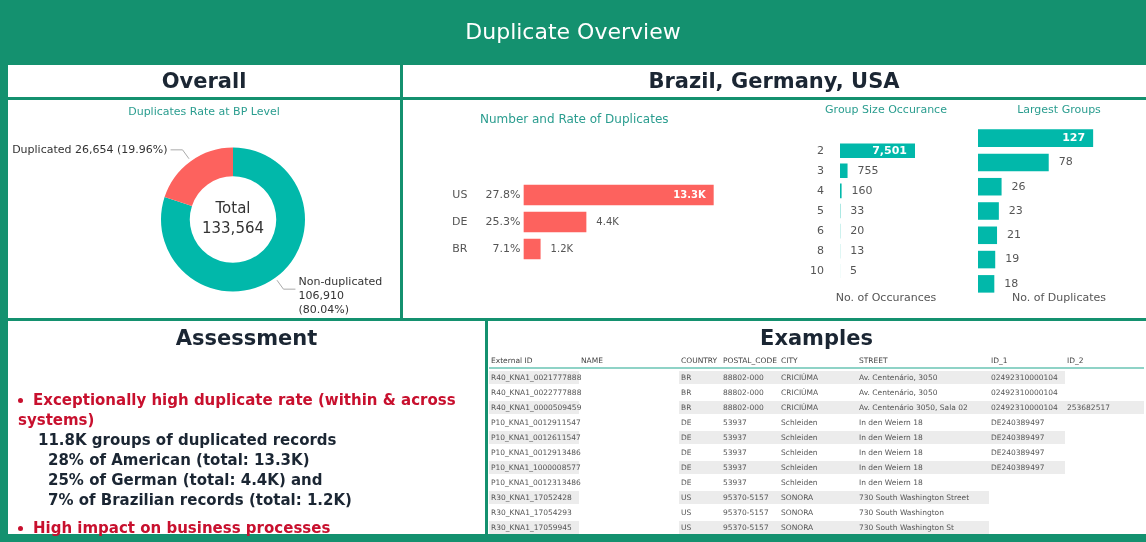 The image size is (1146, 542). What do you see at coordinates (817, 271) in the screenshot?
I see `y-tick-label: 10` at bounding box center [817, 271].